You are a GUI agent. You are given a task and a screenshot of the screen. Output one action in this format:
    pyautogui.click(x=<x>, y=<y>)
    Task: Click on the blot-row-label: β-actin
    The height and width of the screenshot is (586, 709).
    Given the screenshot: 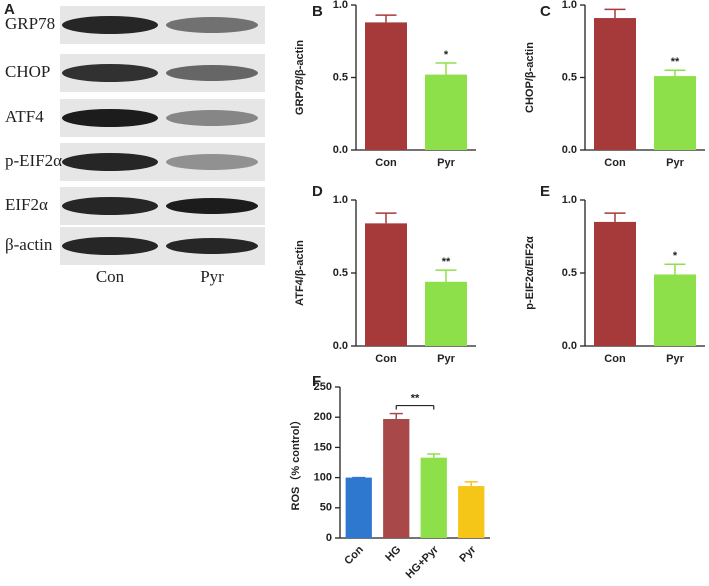 What is the action you would take?
    pyautogui.click(x=29, y=244)
    